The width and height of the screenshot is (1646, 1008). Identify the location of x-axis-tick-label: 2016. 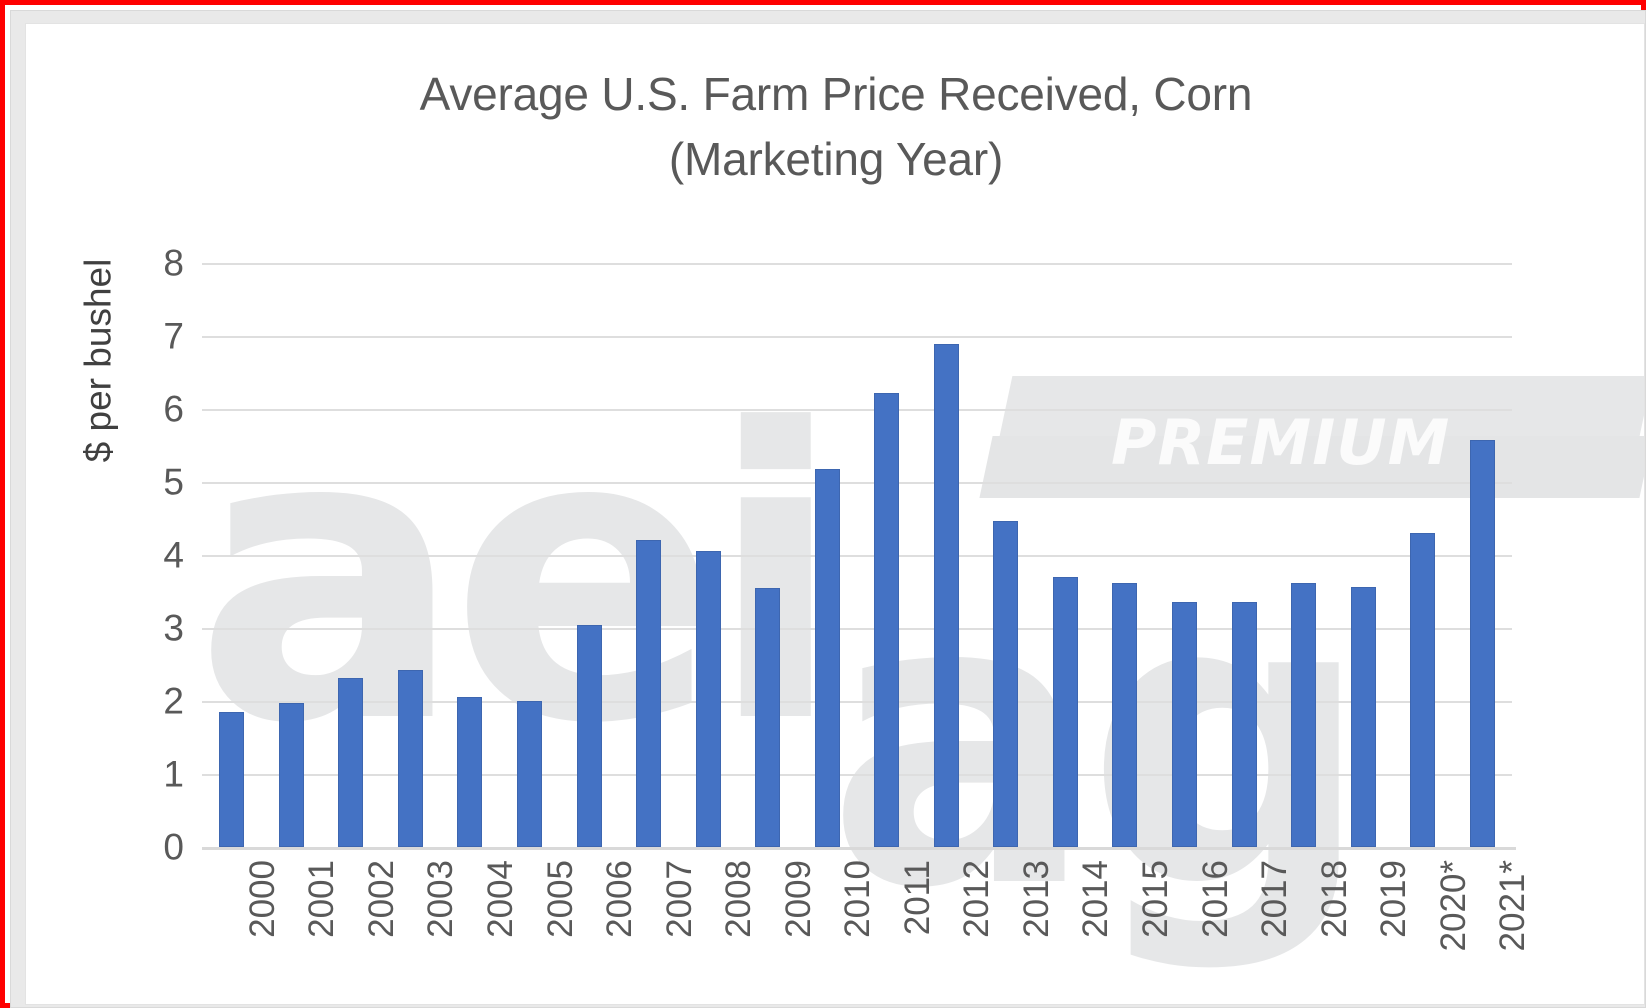
(1215, 899).